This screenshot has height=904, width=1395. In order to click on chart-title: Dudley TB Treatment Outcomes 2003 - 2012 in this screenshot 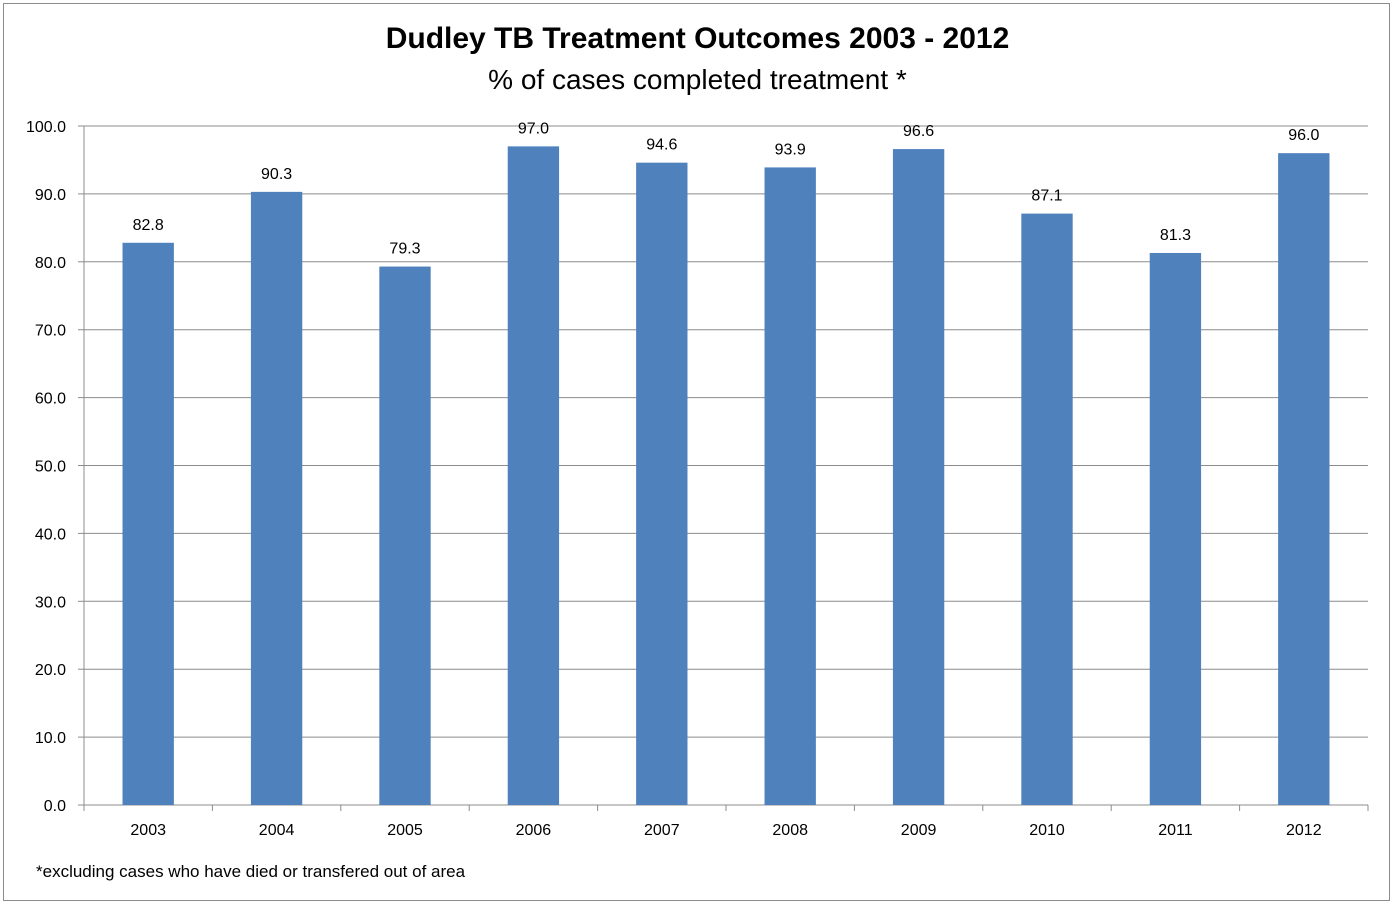, I will do `click(697, 38)`.